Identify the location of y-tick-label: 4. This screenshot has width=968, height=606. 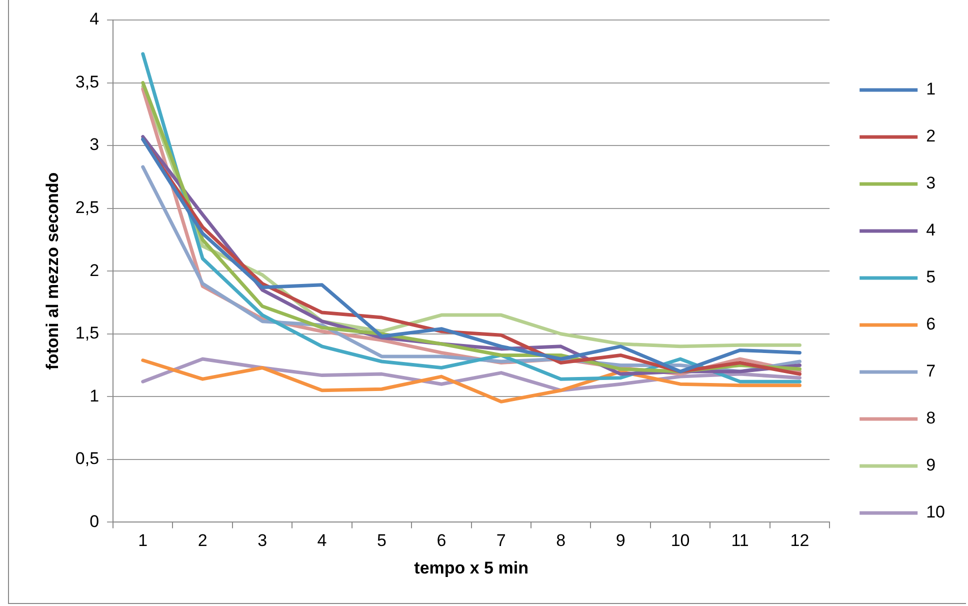
(95, 19).